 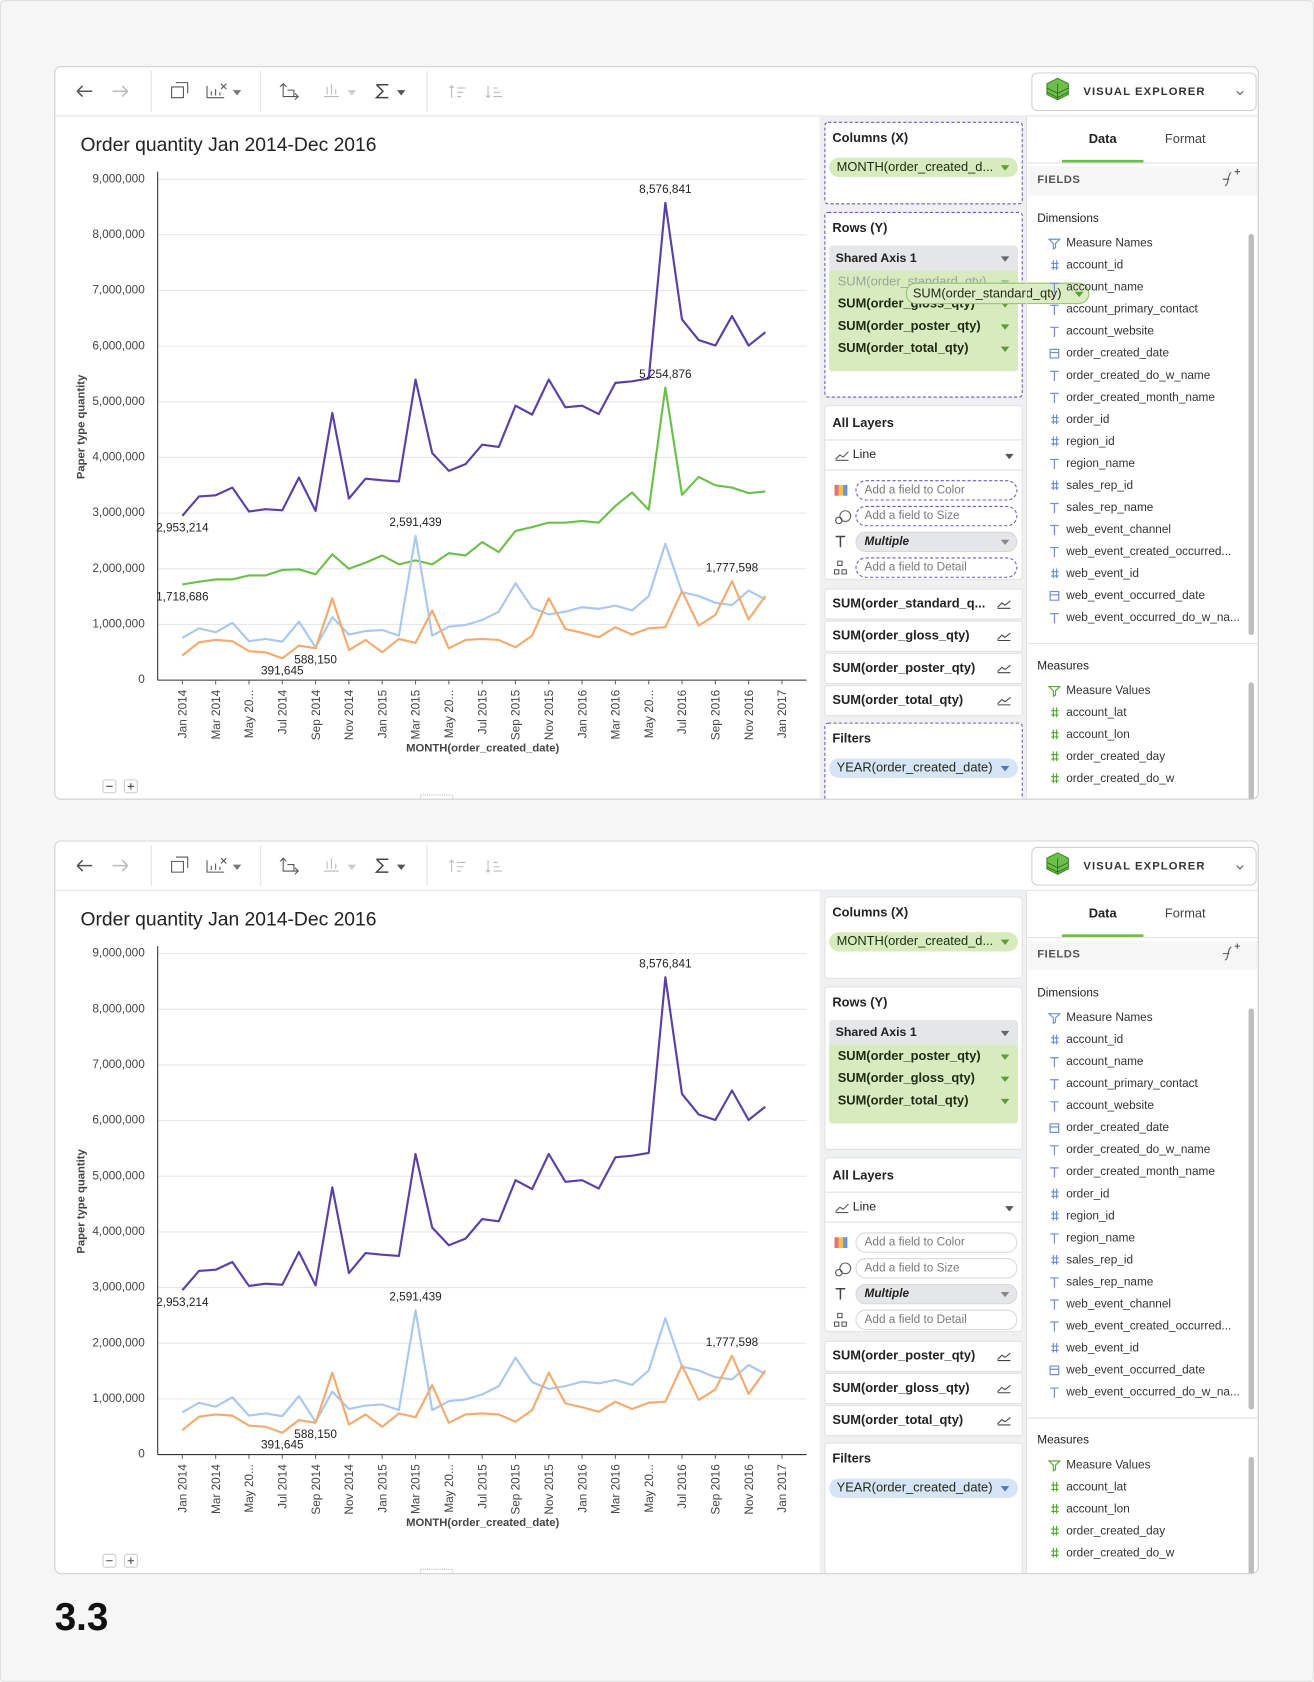 What do you see at coordinates (1144, 866) in the screenshot?
I see `product-switcher` at bounding box center [1144, 866].